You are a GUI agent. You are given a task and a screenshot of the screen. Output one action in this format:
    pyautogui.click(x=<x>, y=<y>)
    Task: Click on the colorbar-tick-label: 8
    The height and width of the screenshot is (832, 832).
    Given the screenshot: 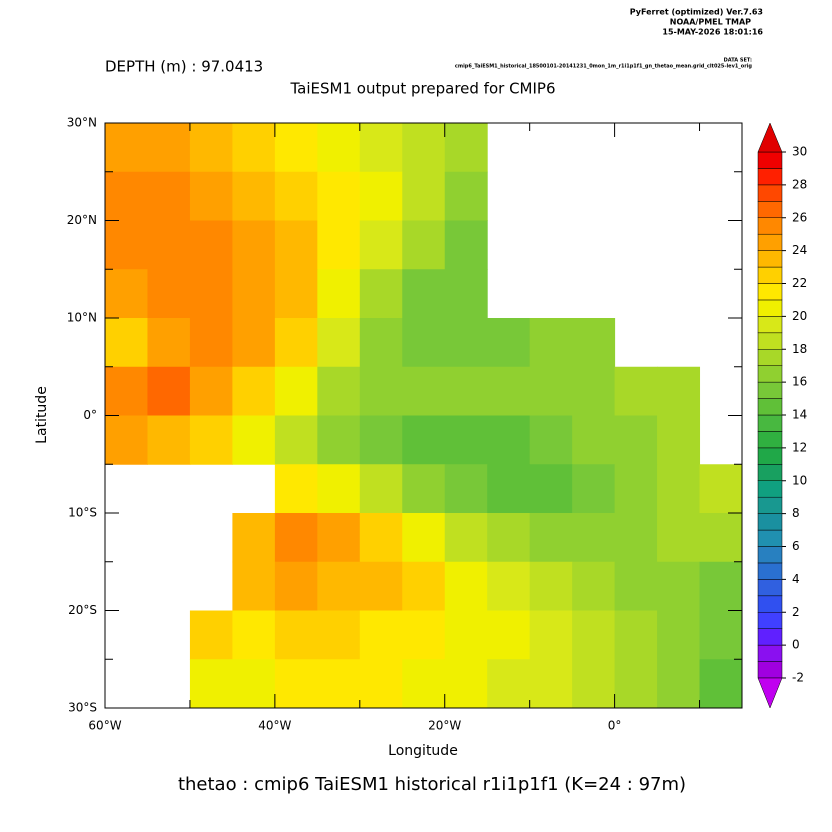 What is the action you would take?
    pyautogui.click(x=796, y=513)
    